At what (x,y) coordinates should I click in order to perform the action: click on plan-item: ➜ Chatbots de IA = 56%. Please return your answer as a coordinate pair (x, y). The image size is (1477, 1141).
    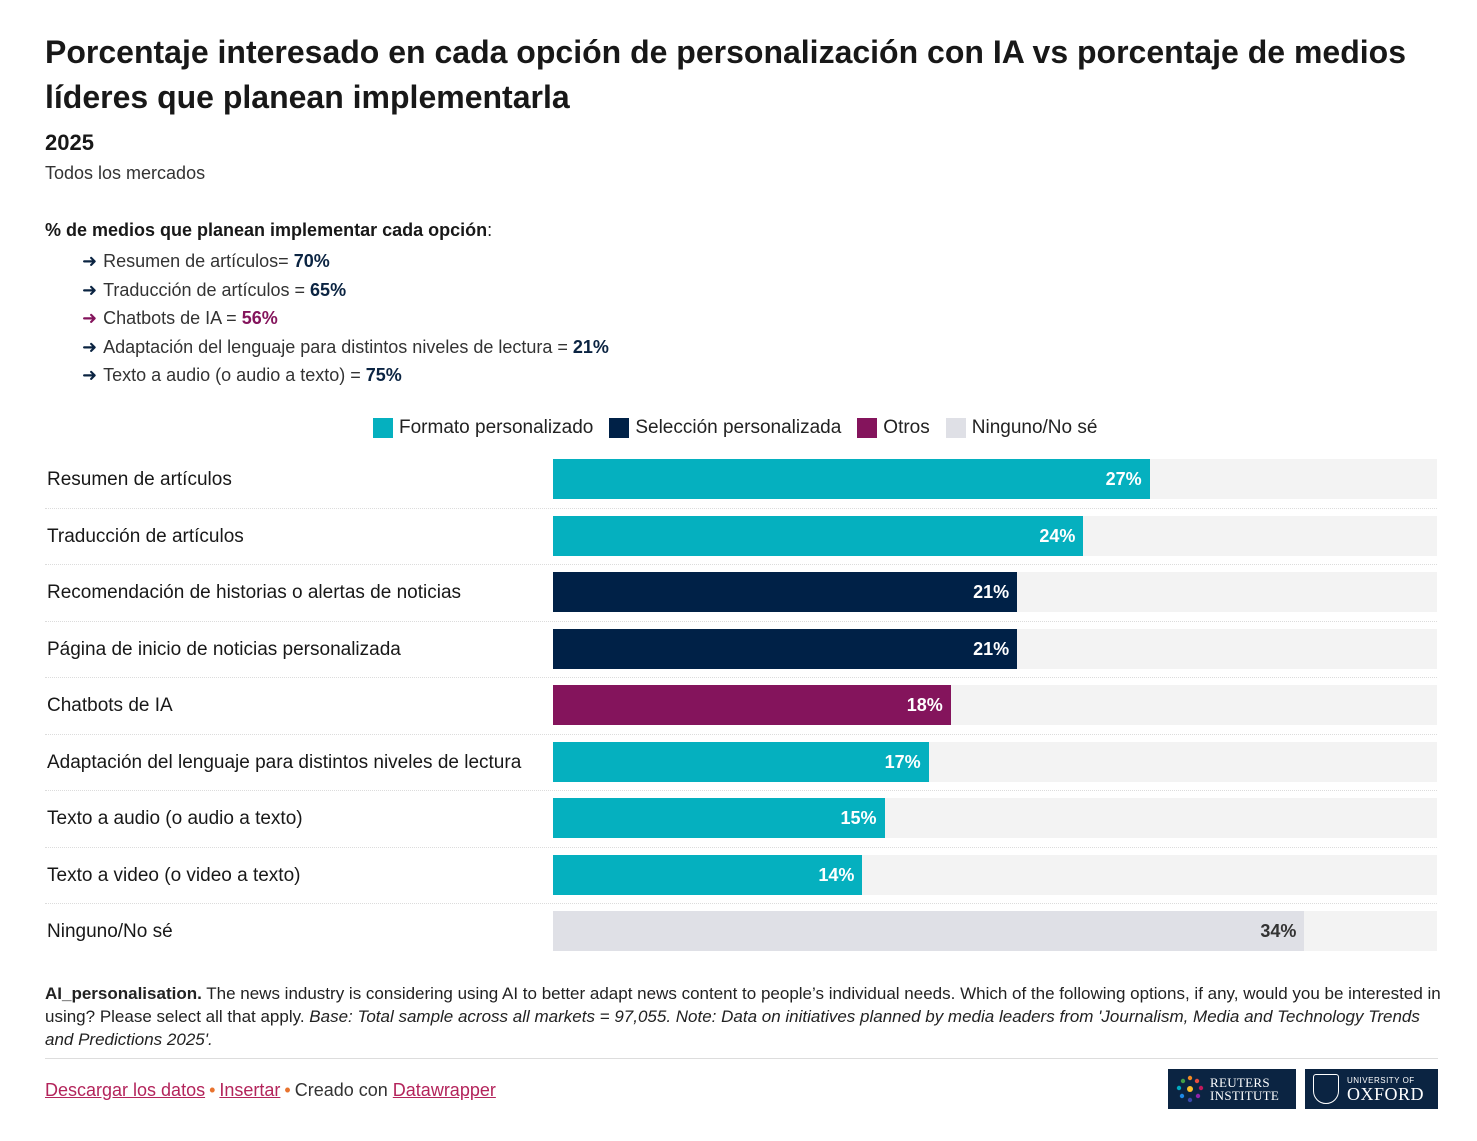
    Looking at the image, I should click on (345, 318).